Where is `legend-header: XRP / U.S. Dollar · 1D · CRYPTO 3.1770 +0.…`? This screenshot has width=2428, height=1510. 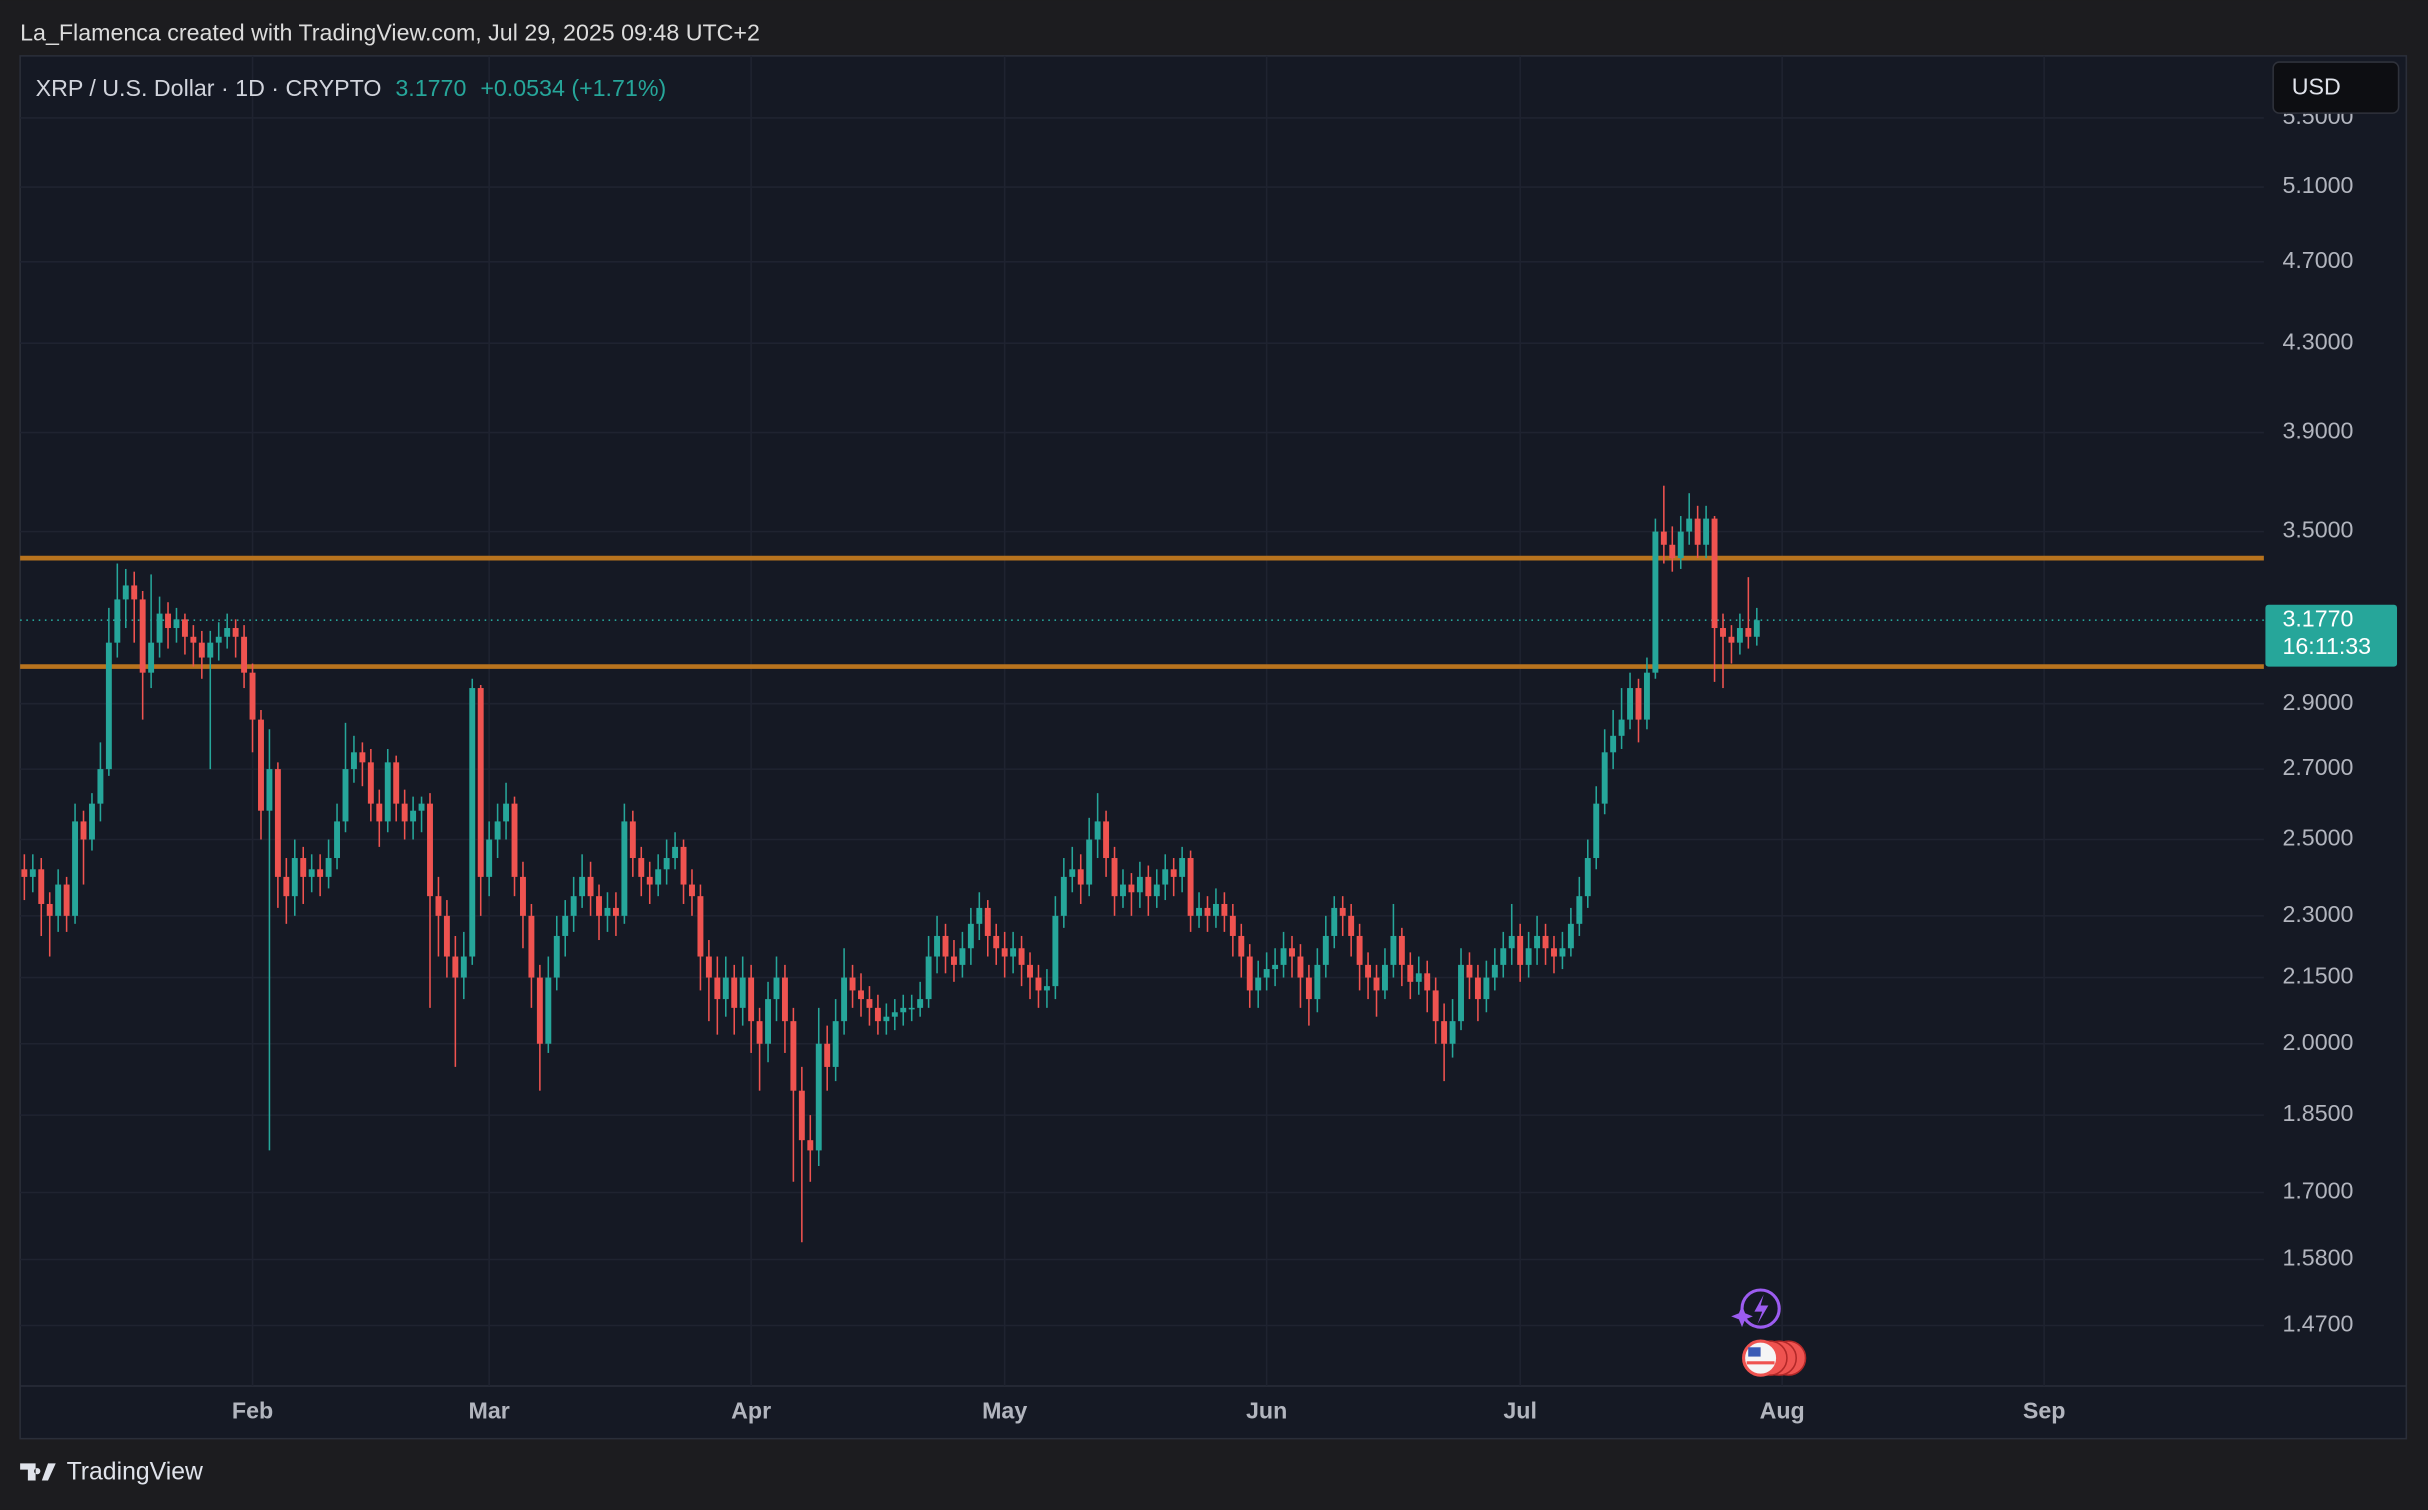 legend-header: XRP / U.S. Dollar · 1D · CRYPTO 3.1770 +0.… is located at coordinates (351, 88).